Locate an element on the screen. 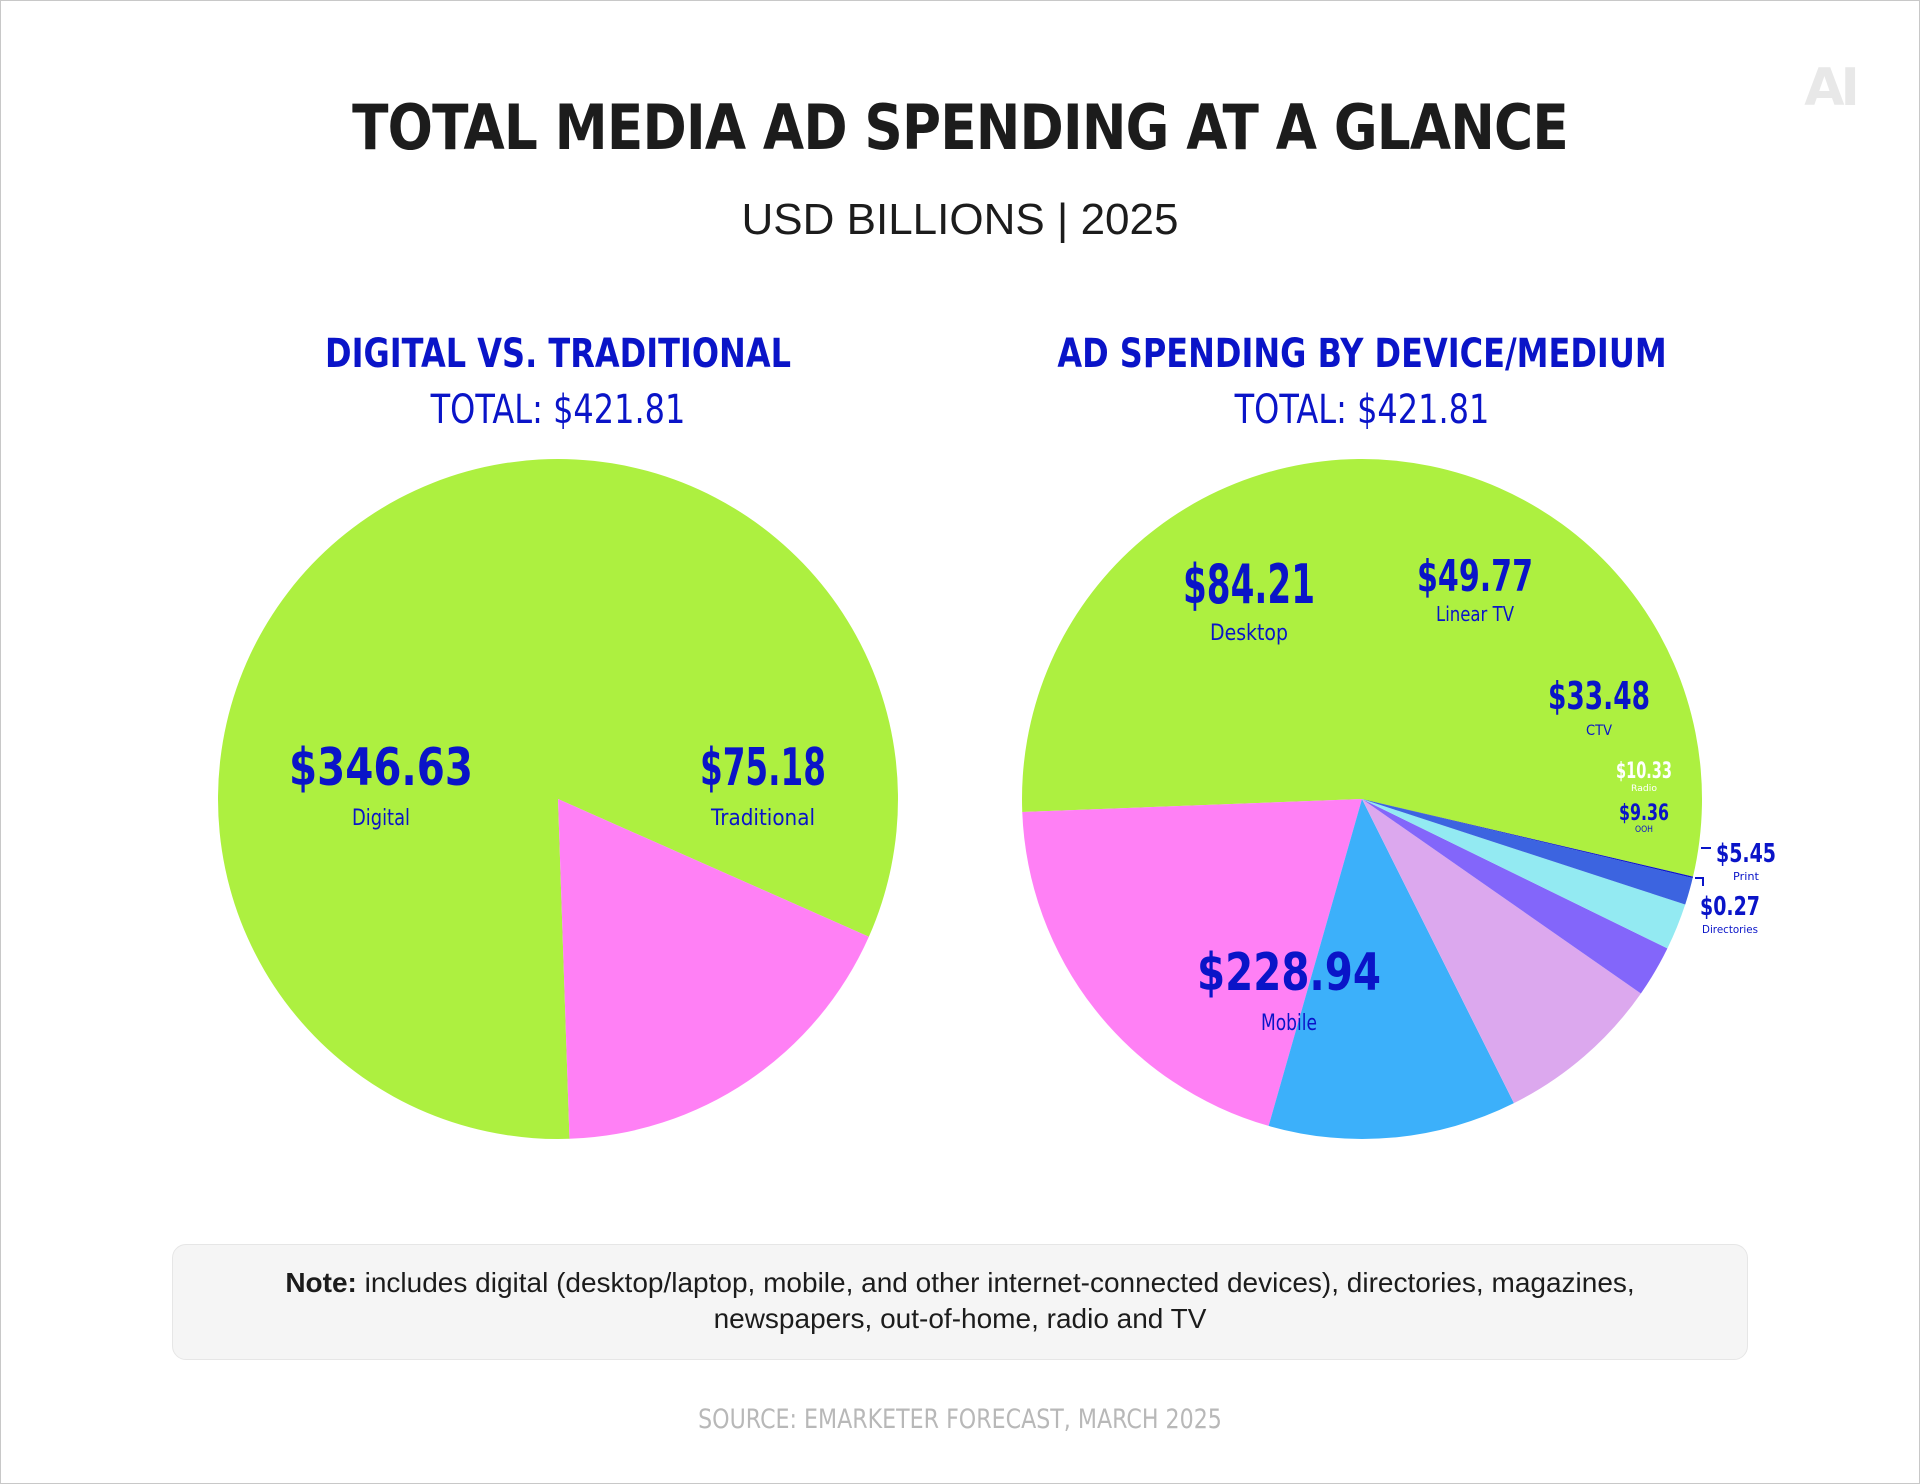 Image resolution: width=1920 pixels, height=1484 pixels. left-chart-title: DIGITAL VS. TRADITIONAL is located at coordinates (558, 354).